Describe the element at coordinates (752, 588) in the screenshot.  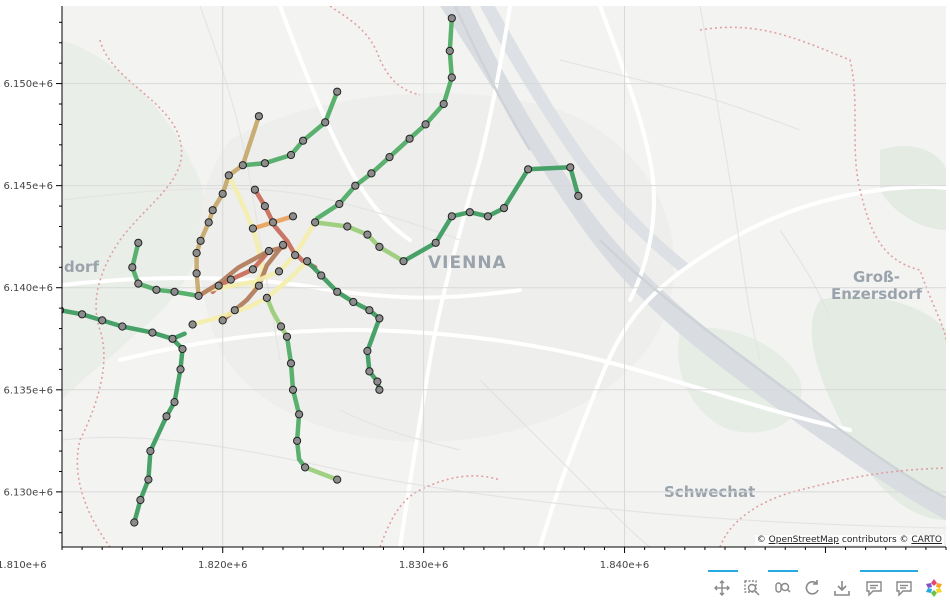
I see `box-zoom-icon` at that location.